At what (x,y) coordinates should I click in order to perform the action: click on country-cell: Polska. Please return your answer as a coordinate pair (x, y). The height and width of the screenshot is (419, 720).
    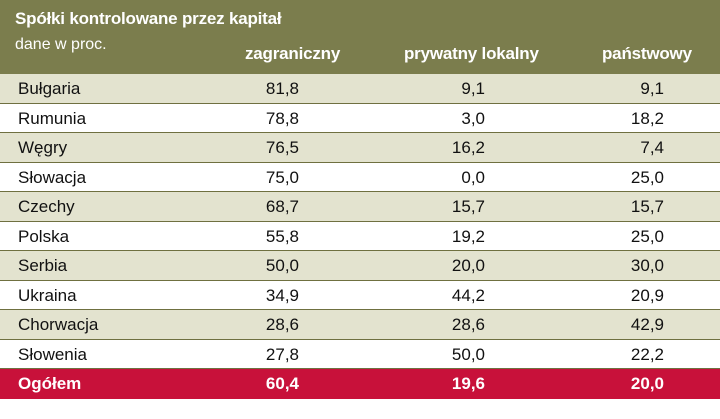
    Looking at the image, I should click on (44, 236).